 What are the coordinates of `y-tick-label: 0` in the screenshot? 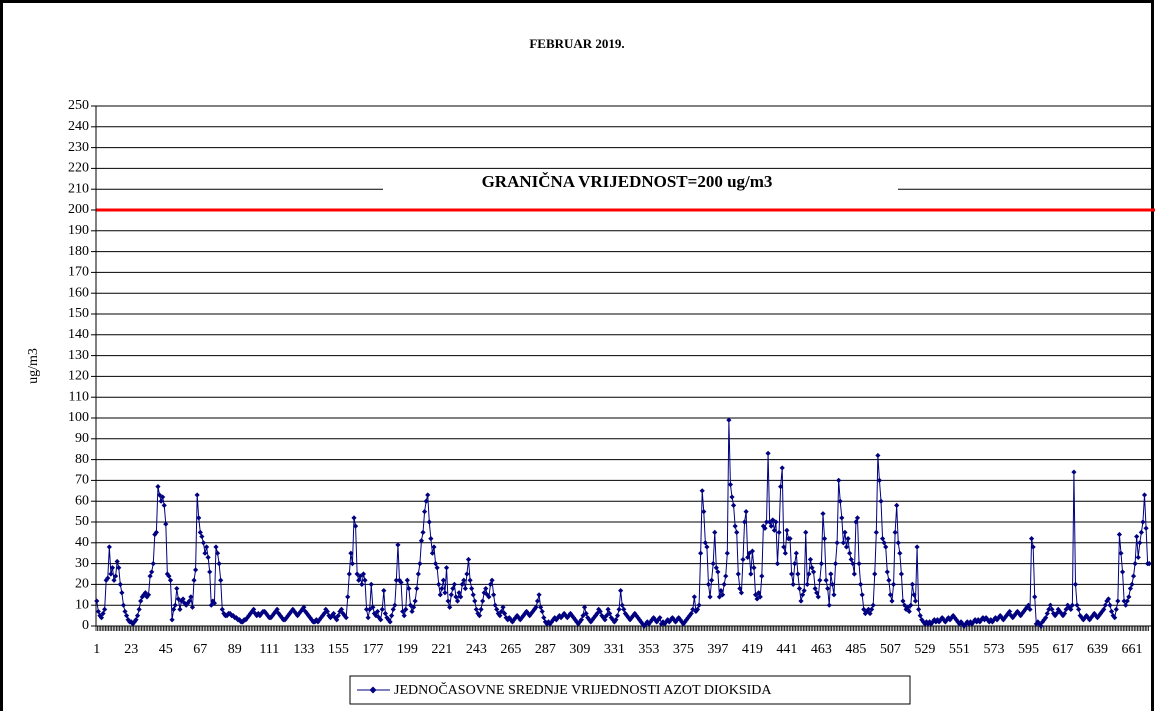 It's located at (85, 625).